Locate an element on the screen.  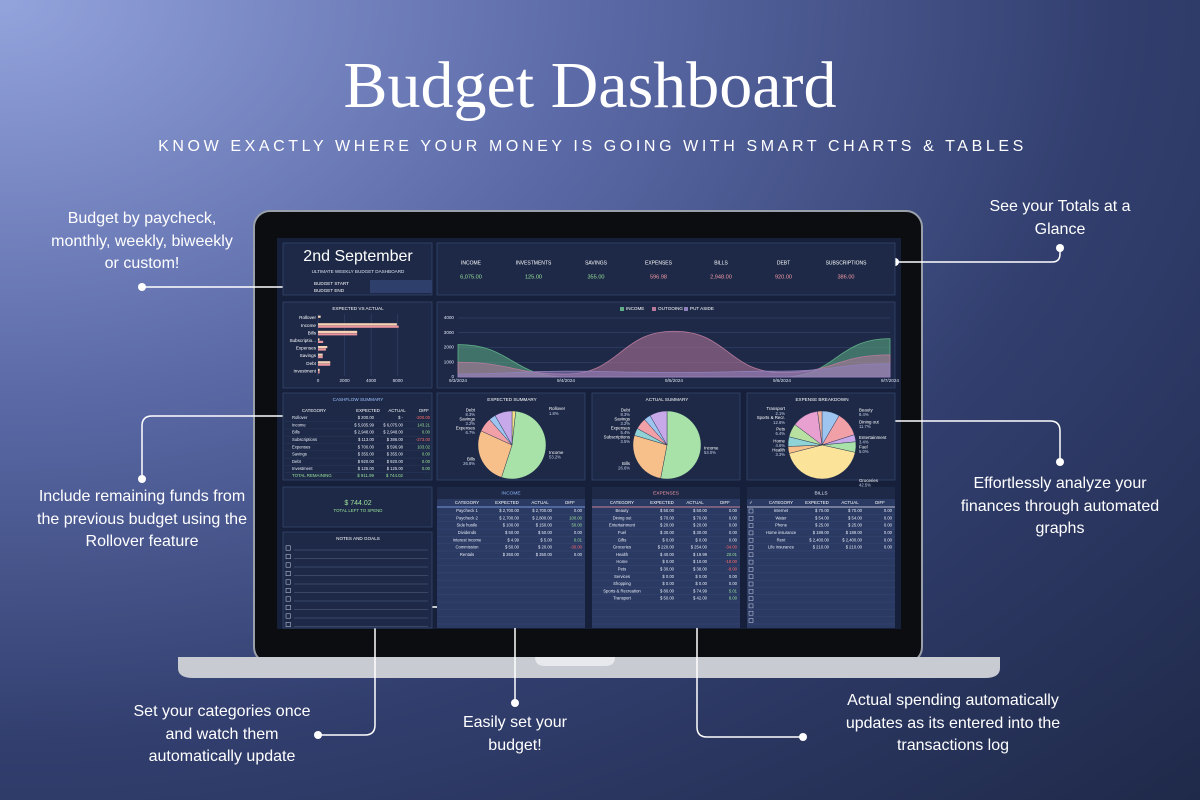
table-cell: Gifts is located at coordinates (622, 539).